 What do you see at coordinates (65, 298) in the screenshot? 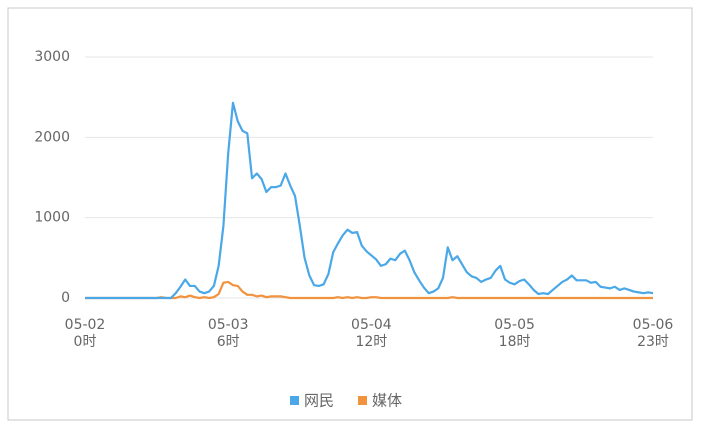
I see `y-tick-label: 0` at bounding box center [65, 298].